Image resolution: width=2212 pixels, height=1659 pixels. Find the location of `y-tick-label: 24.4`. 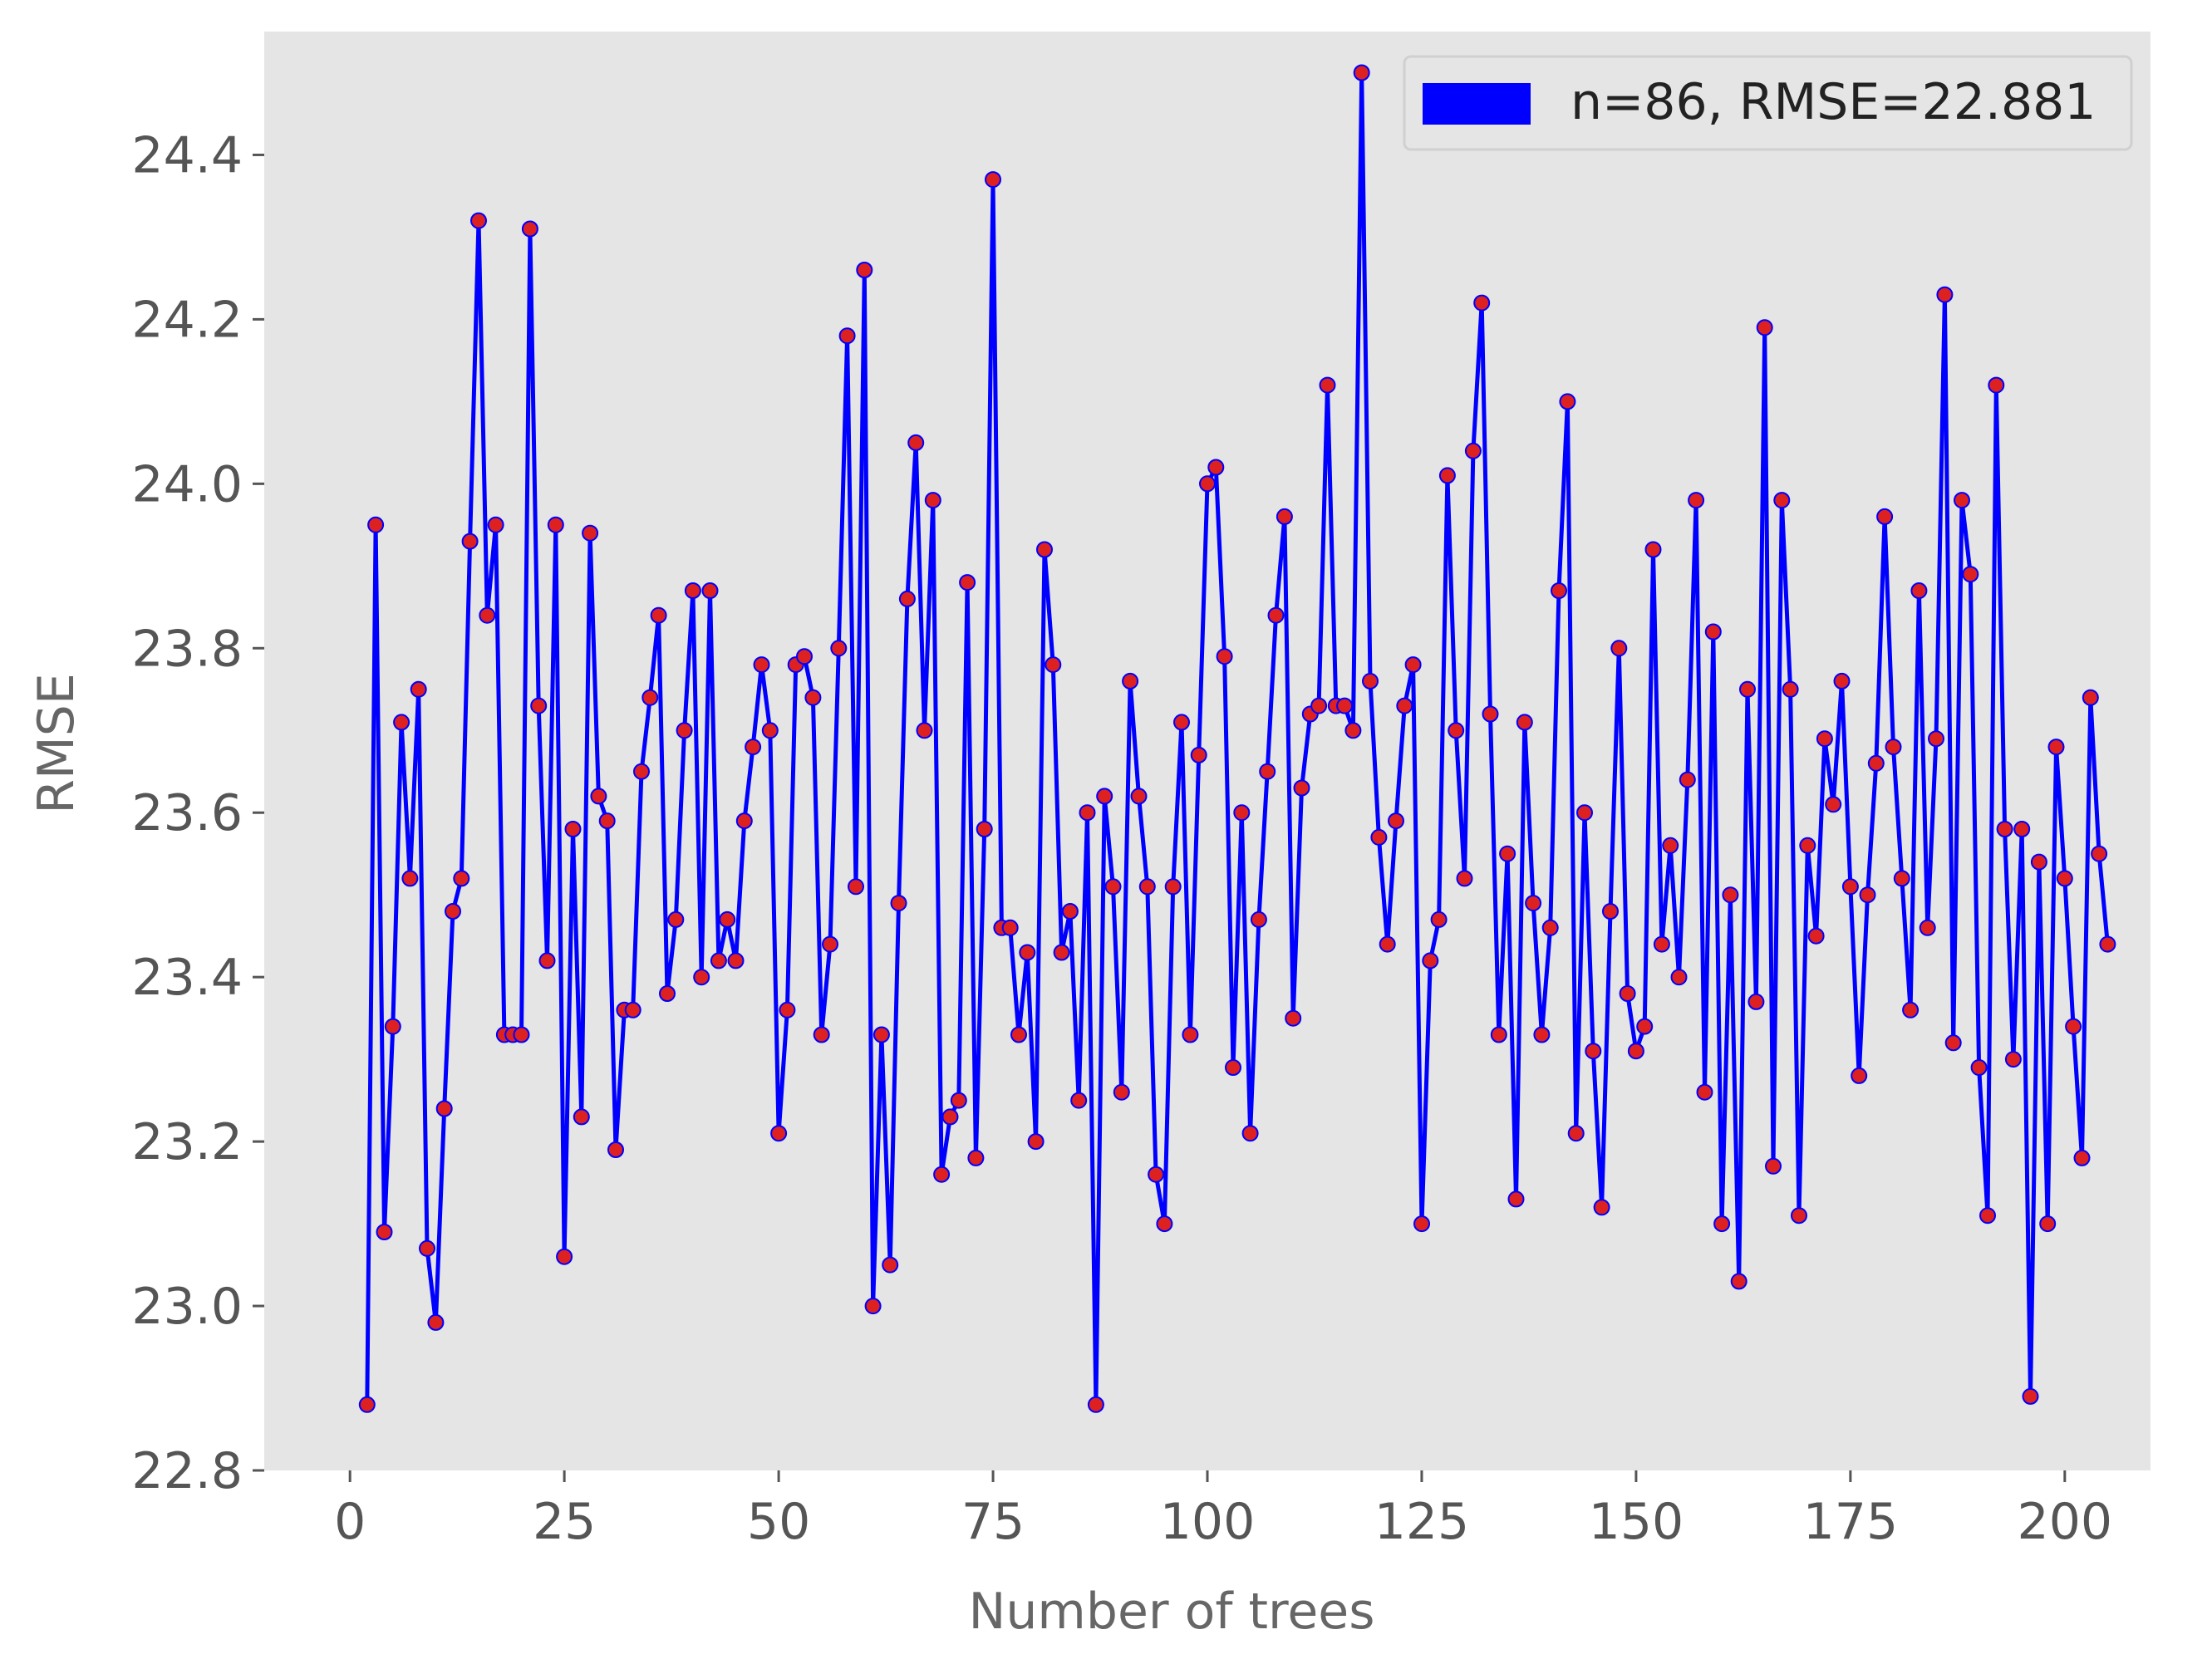

y-tick-label: 24.4 is located at coordinates (187, 155).